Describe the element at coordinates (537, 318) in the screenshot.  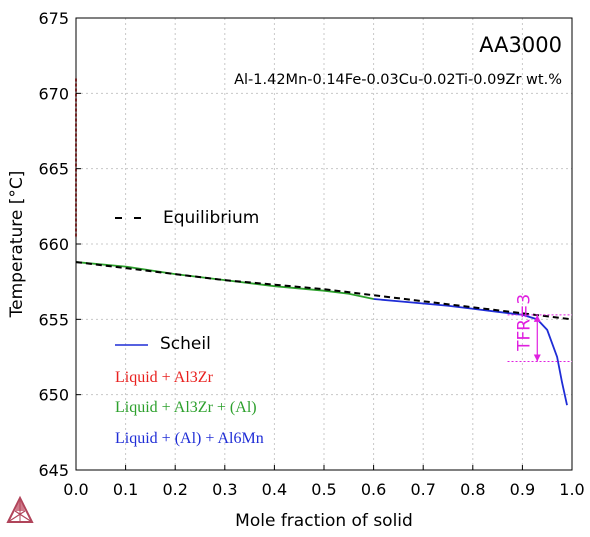
I see `tfr-arrow-head-top` at that location.